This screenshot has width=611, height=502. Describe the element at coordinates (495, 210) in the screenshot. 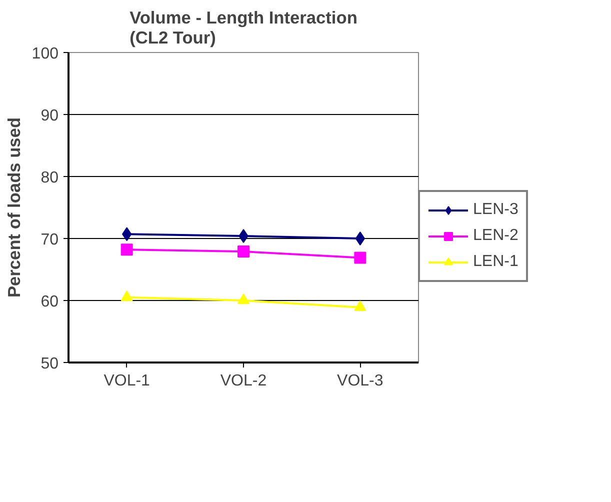

I see `legend-label: LEN-3` at that location.